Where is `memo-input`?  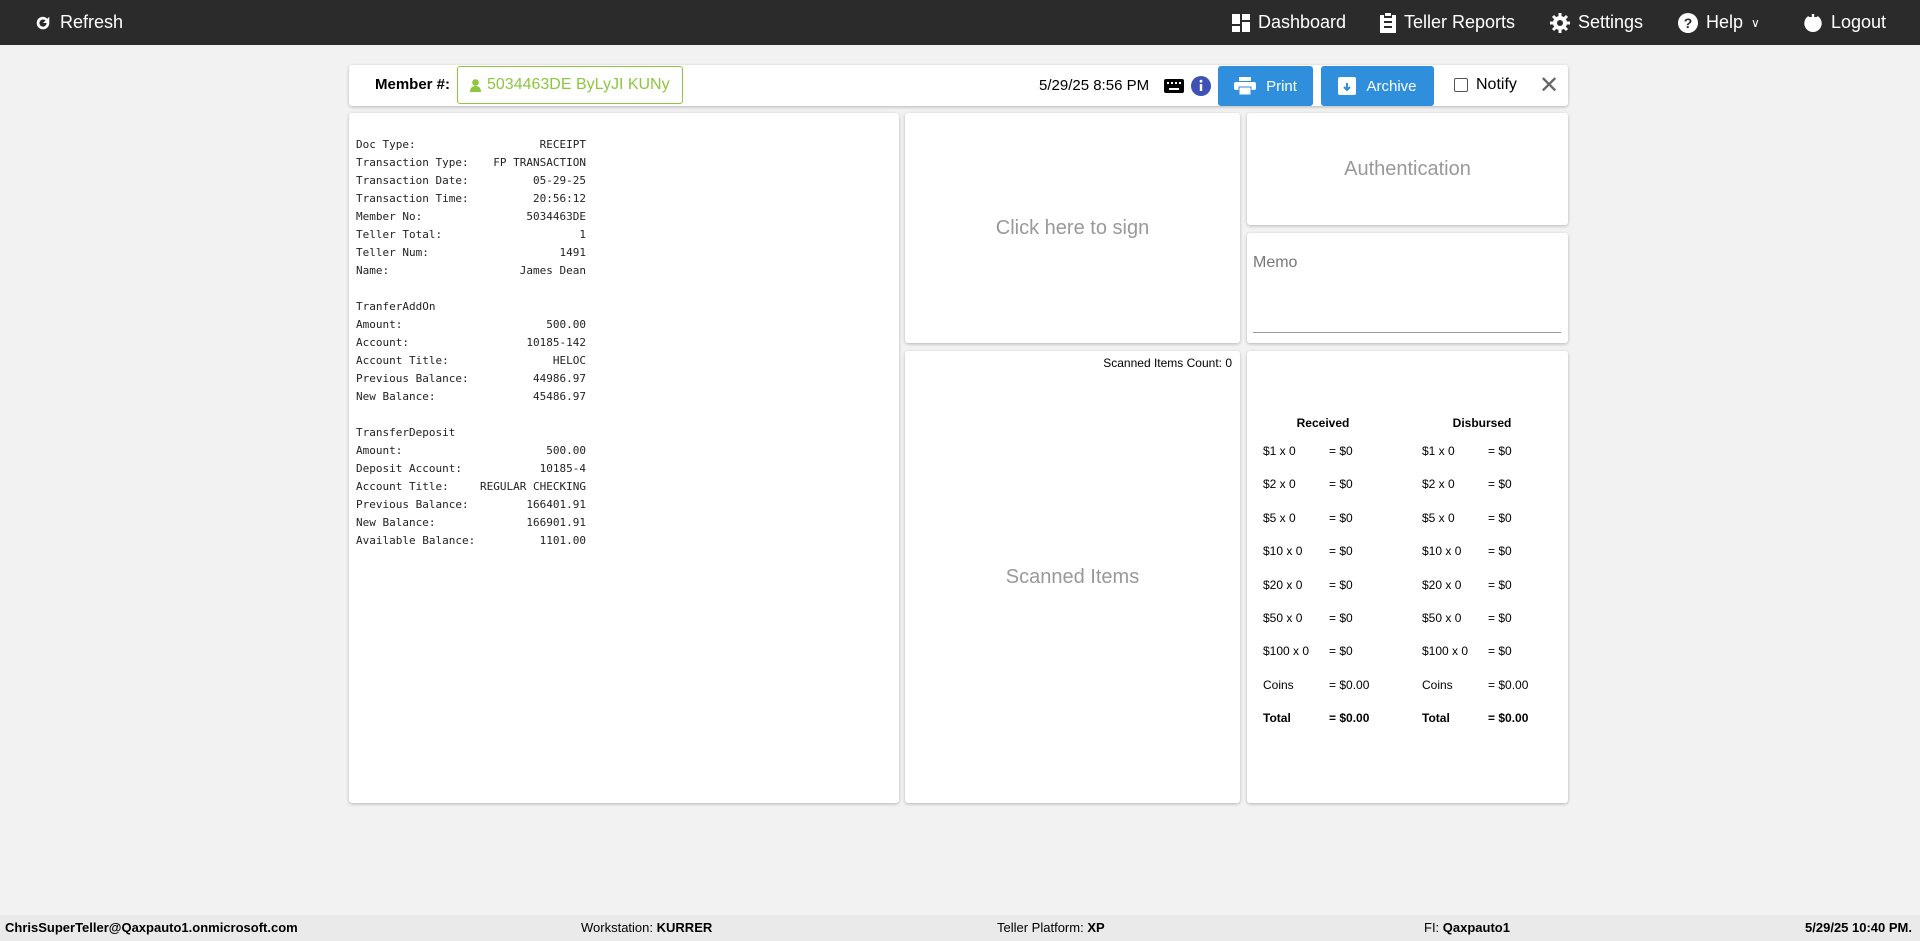 memo-input is located at coordinates (1407, 308).